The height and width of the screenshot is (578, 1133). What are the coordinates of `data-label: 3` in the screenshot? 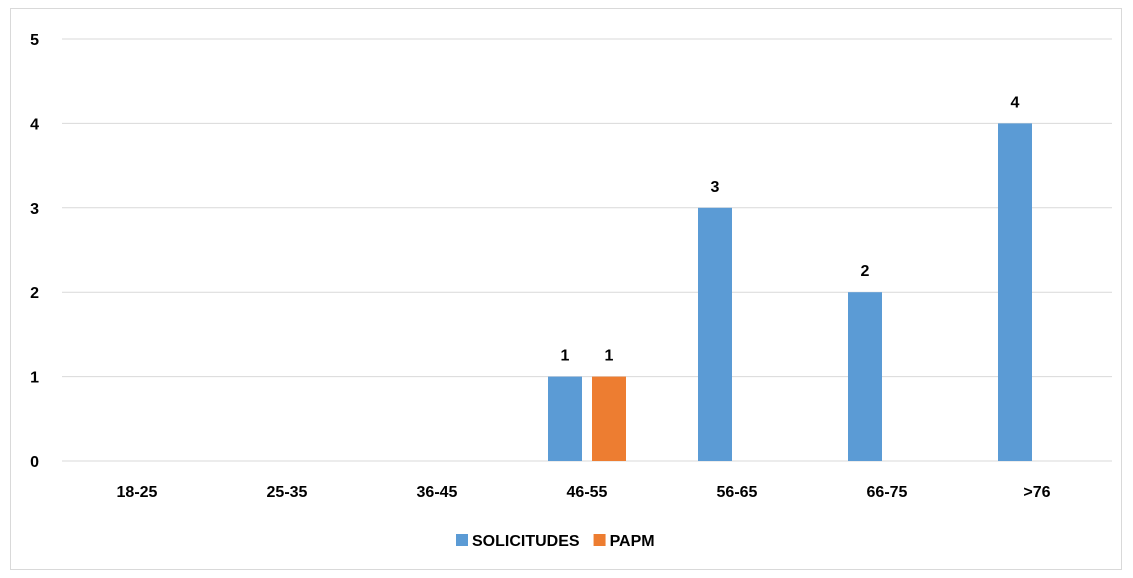 It's located at (715, 187).